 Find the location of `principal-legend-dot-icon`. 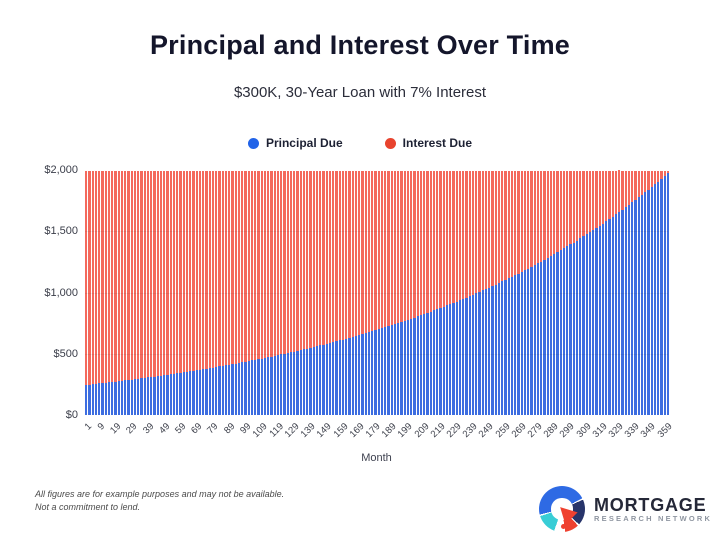

principal-legend-dot-icon is located at coordinates (253, 143).